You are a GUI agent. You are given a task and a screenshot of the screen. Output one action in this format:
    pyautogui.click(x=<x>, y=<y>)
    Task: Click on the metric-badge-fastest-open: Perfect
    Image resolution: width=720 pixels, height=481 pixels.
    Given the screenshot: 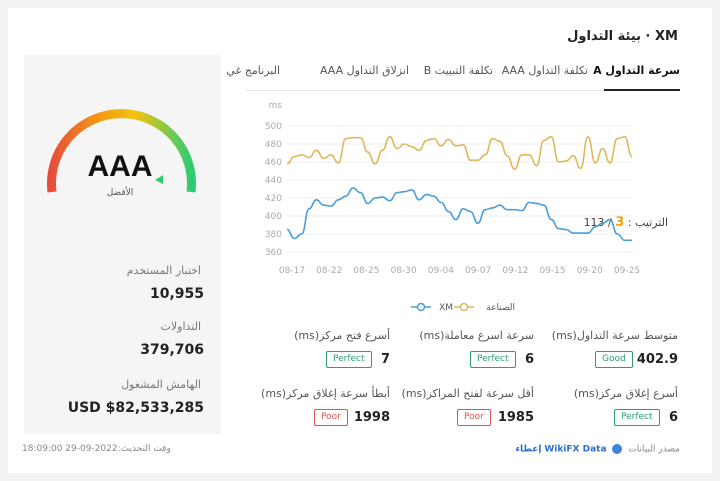 What is the action you would take?
    pyautogui.click(x=349, y=359)
    